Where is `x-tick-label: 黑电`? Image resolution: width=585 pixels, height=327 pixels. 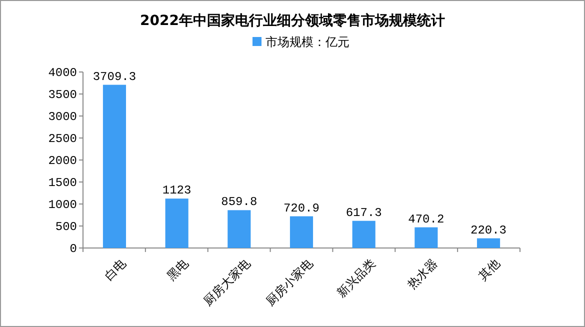
x-tick-label: 黑电 is located at coordinates (177, 270).